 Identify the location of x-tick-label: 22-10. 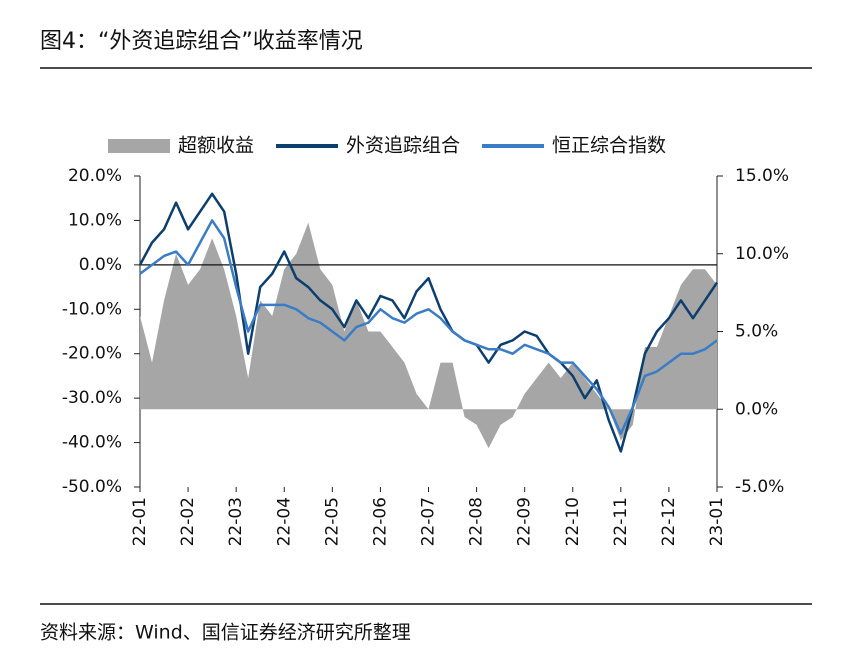
(573, 521).